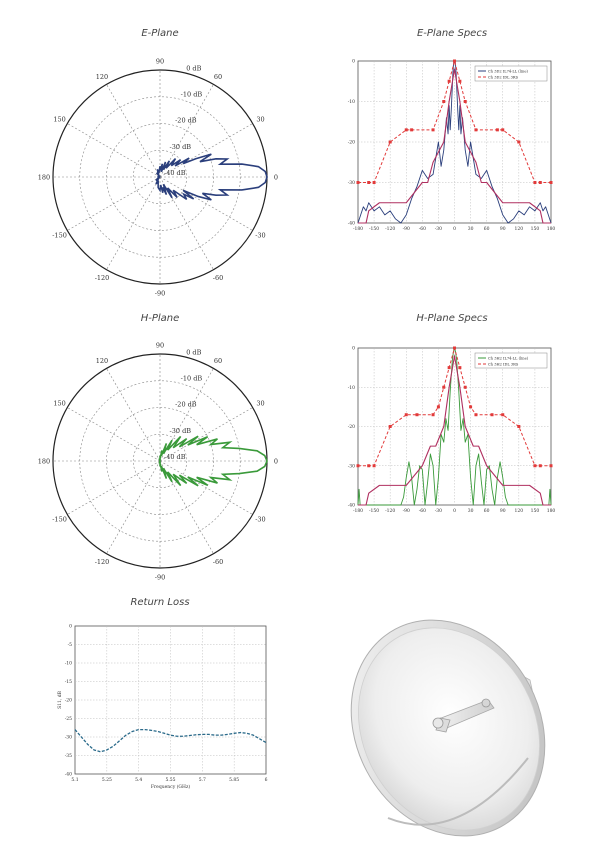 The height and width of the screenshot is (854, 606). What do you see at coordinates (422, 229) in the screenshot?
I see `x-tick-label: -60` at bounding box center [422, 229].